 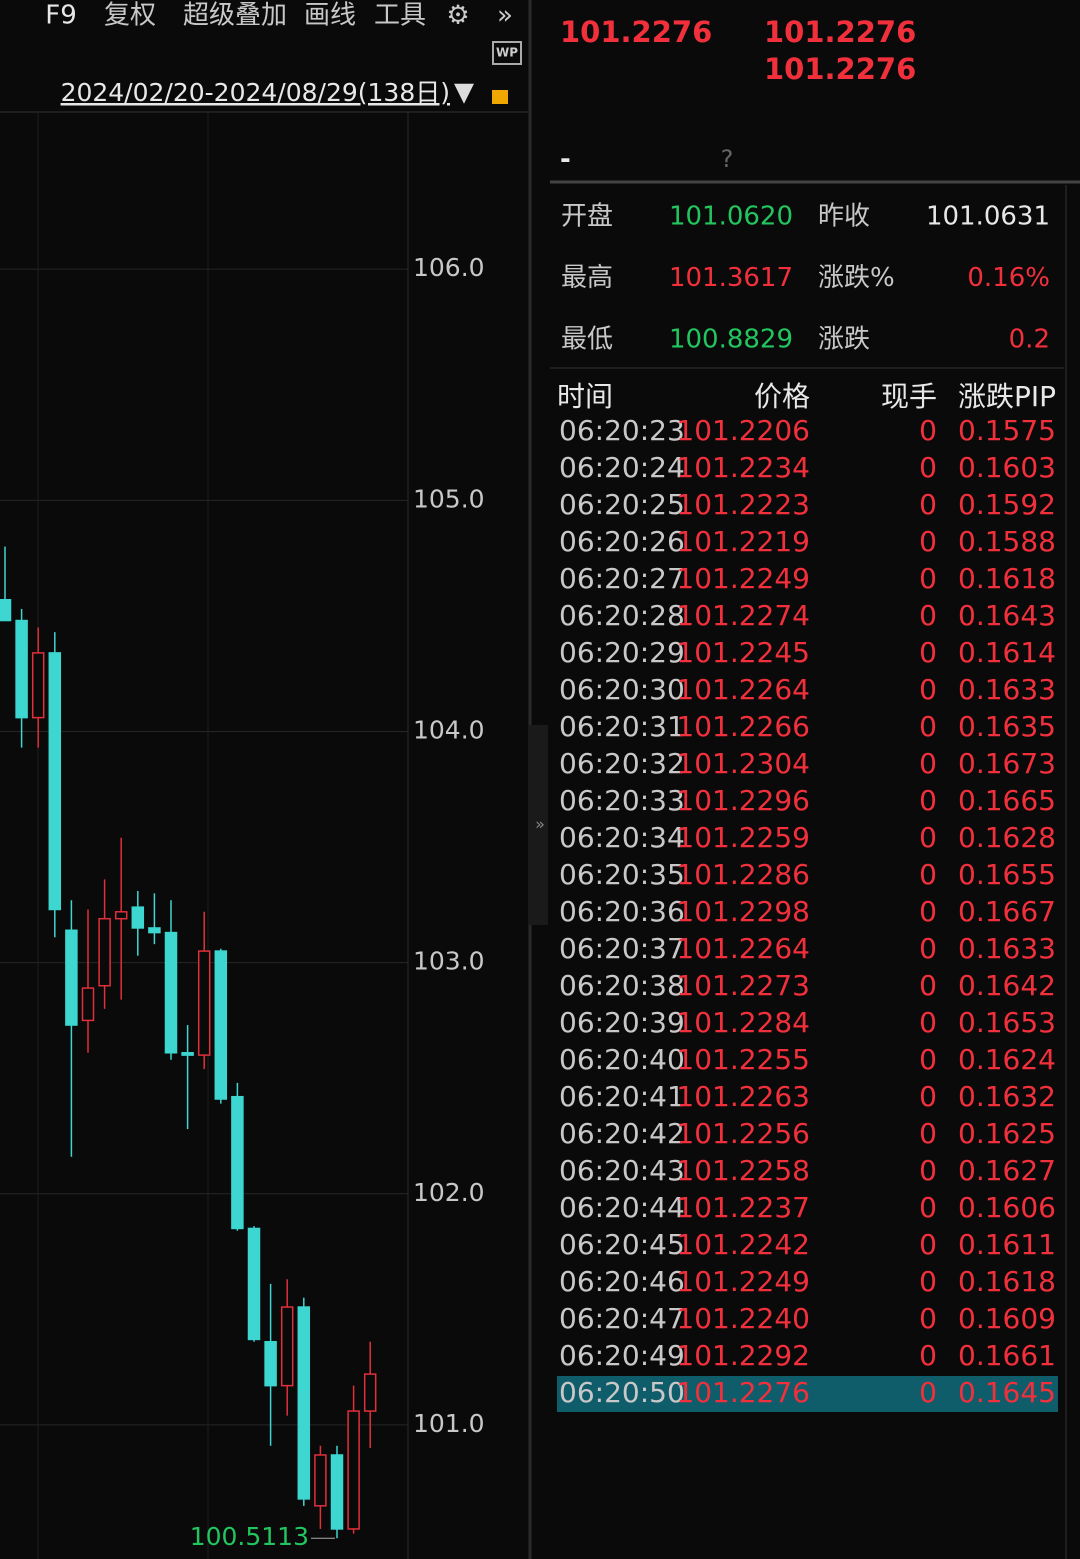 I want to click on table-cell: 0.1642, so click(x=1007, y=985).